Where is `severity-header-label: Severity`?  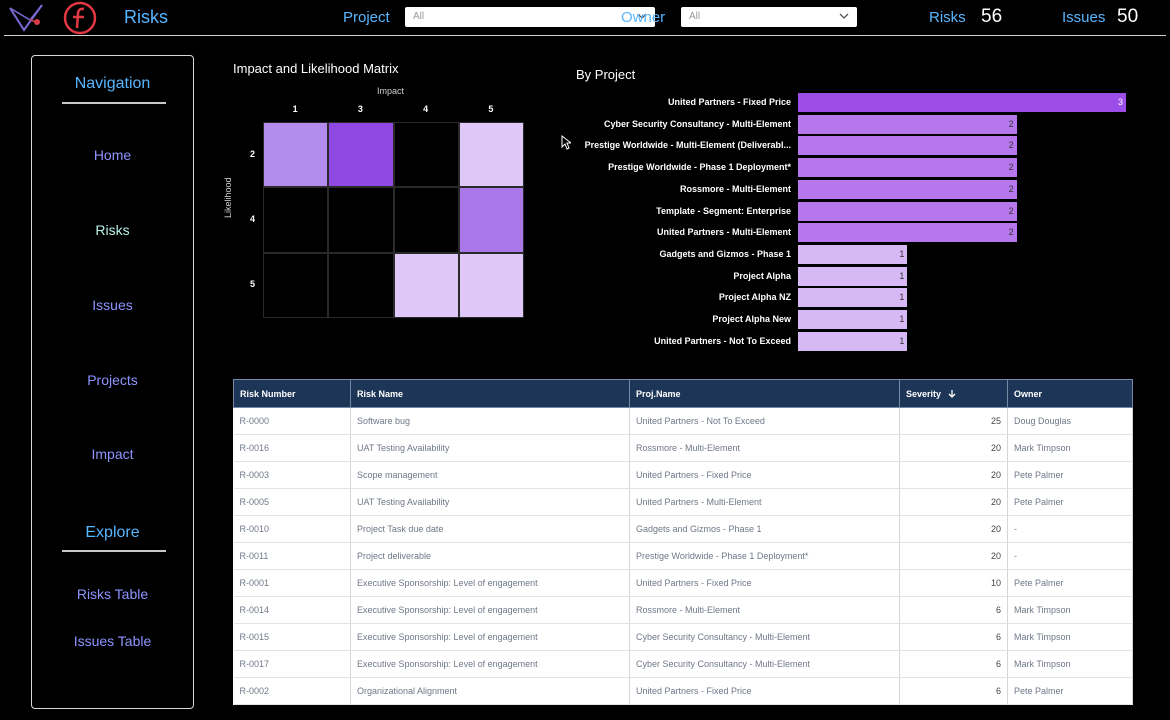 severity-header-label: Severity is located at coordinates (924, 393).